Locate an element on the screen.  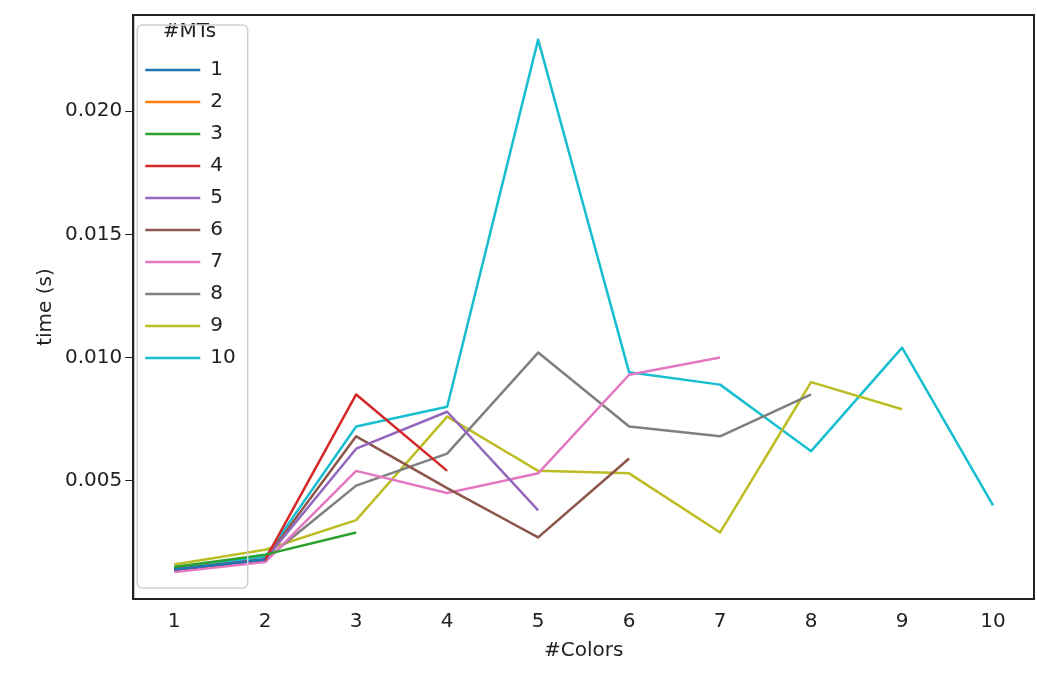
legend-label: 6 is located at coordinates (216, 228).